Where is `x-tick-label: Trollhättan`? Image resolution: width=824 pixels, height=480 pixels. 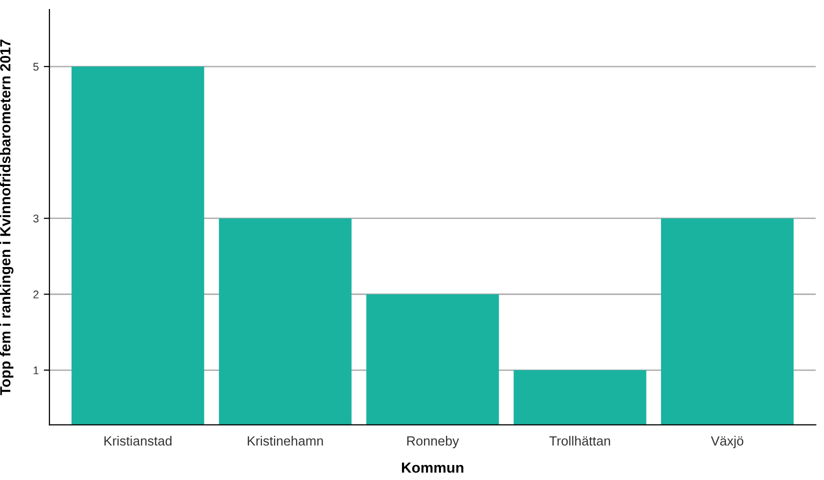
x-tick-label: Trollhättan is located at coordinates (579, 441).